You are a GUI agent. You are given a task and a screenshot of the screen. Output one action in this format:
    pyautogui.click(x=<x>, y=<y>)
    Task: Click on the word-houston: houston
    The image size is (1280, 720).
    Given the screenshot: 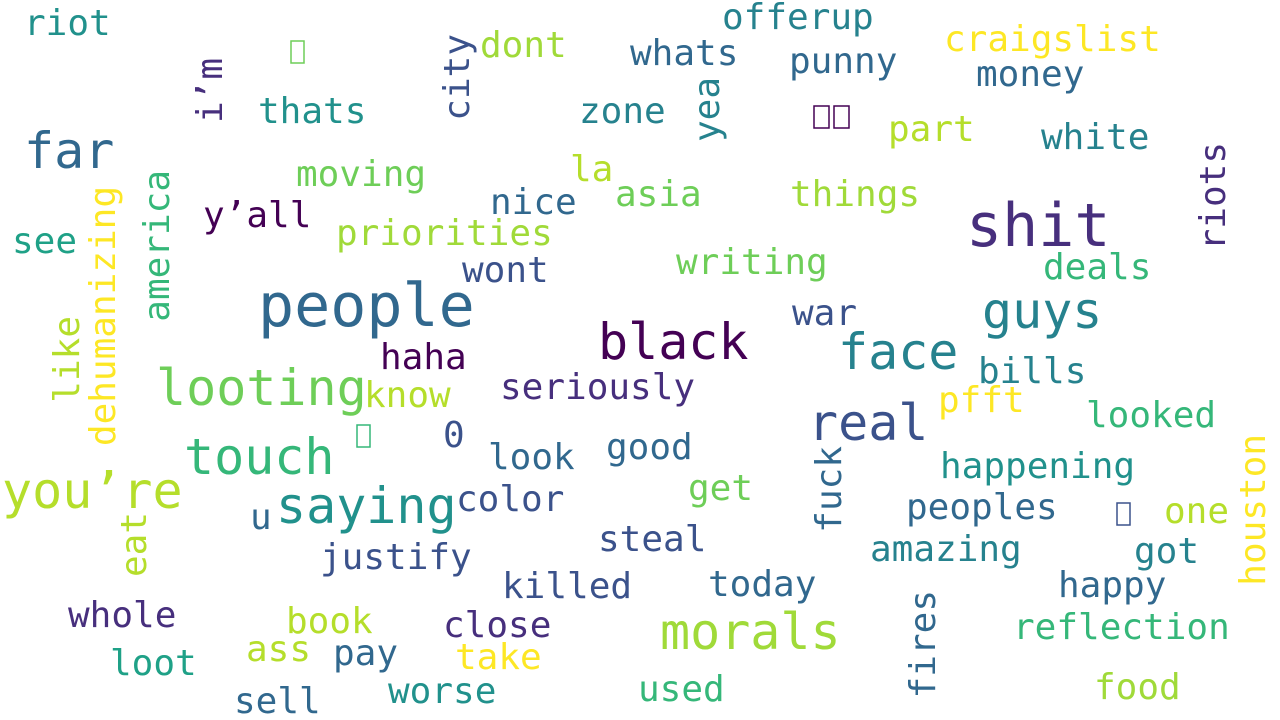 What is the action you would take?
    pyautogui.click(x=1253, y=510)
    